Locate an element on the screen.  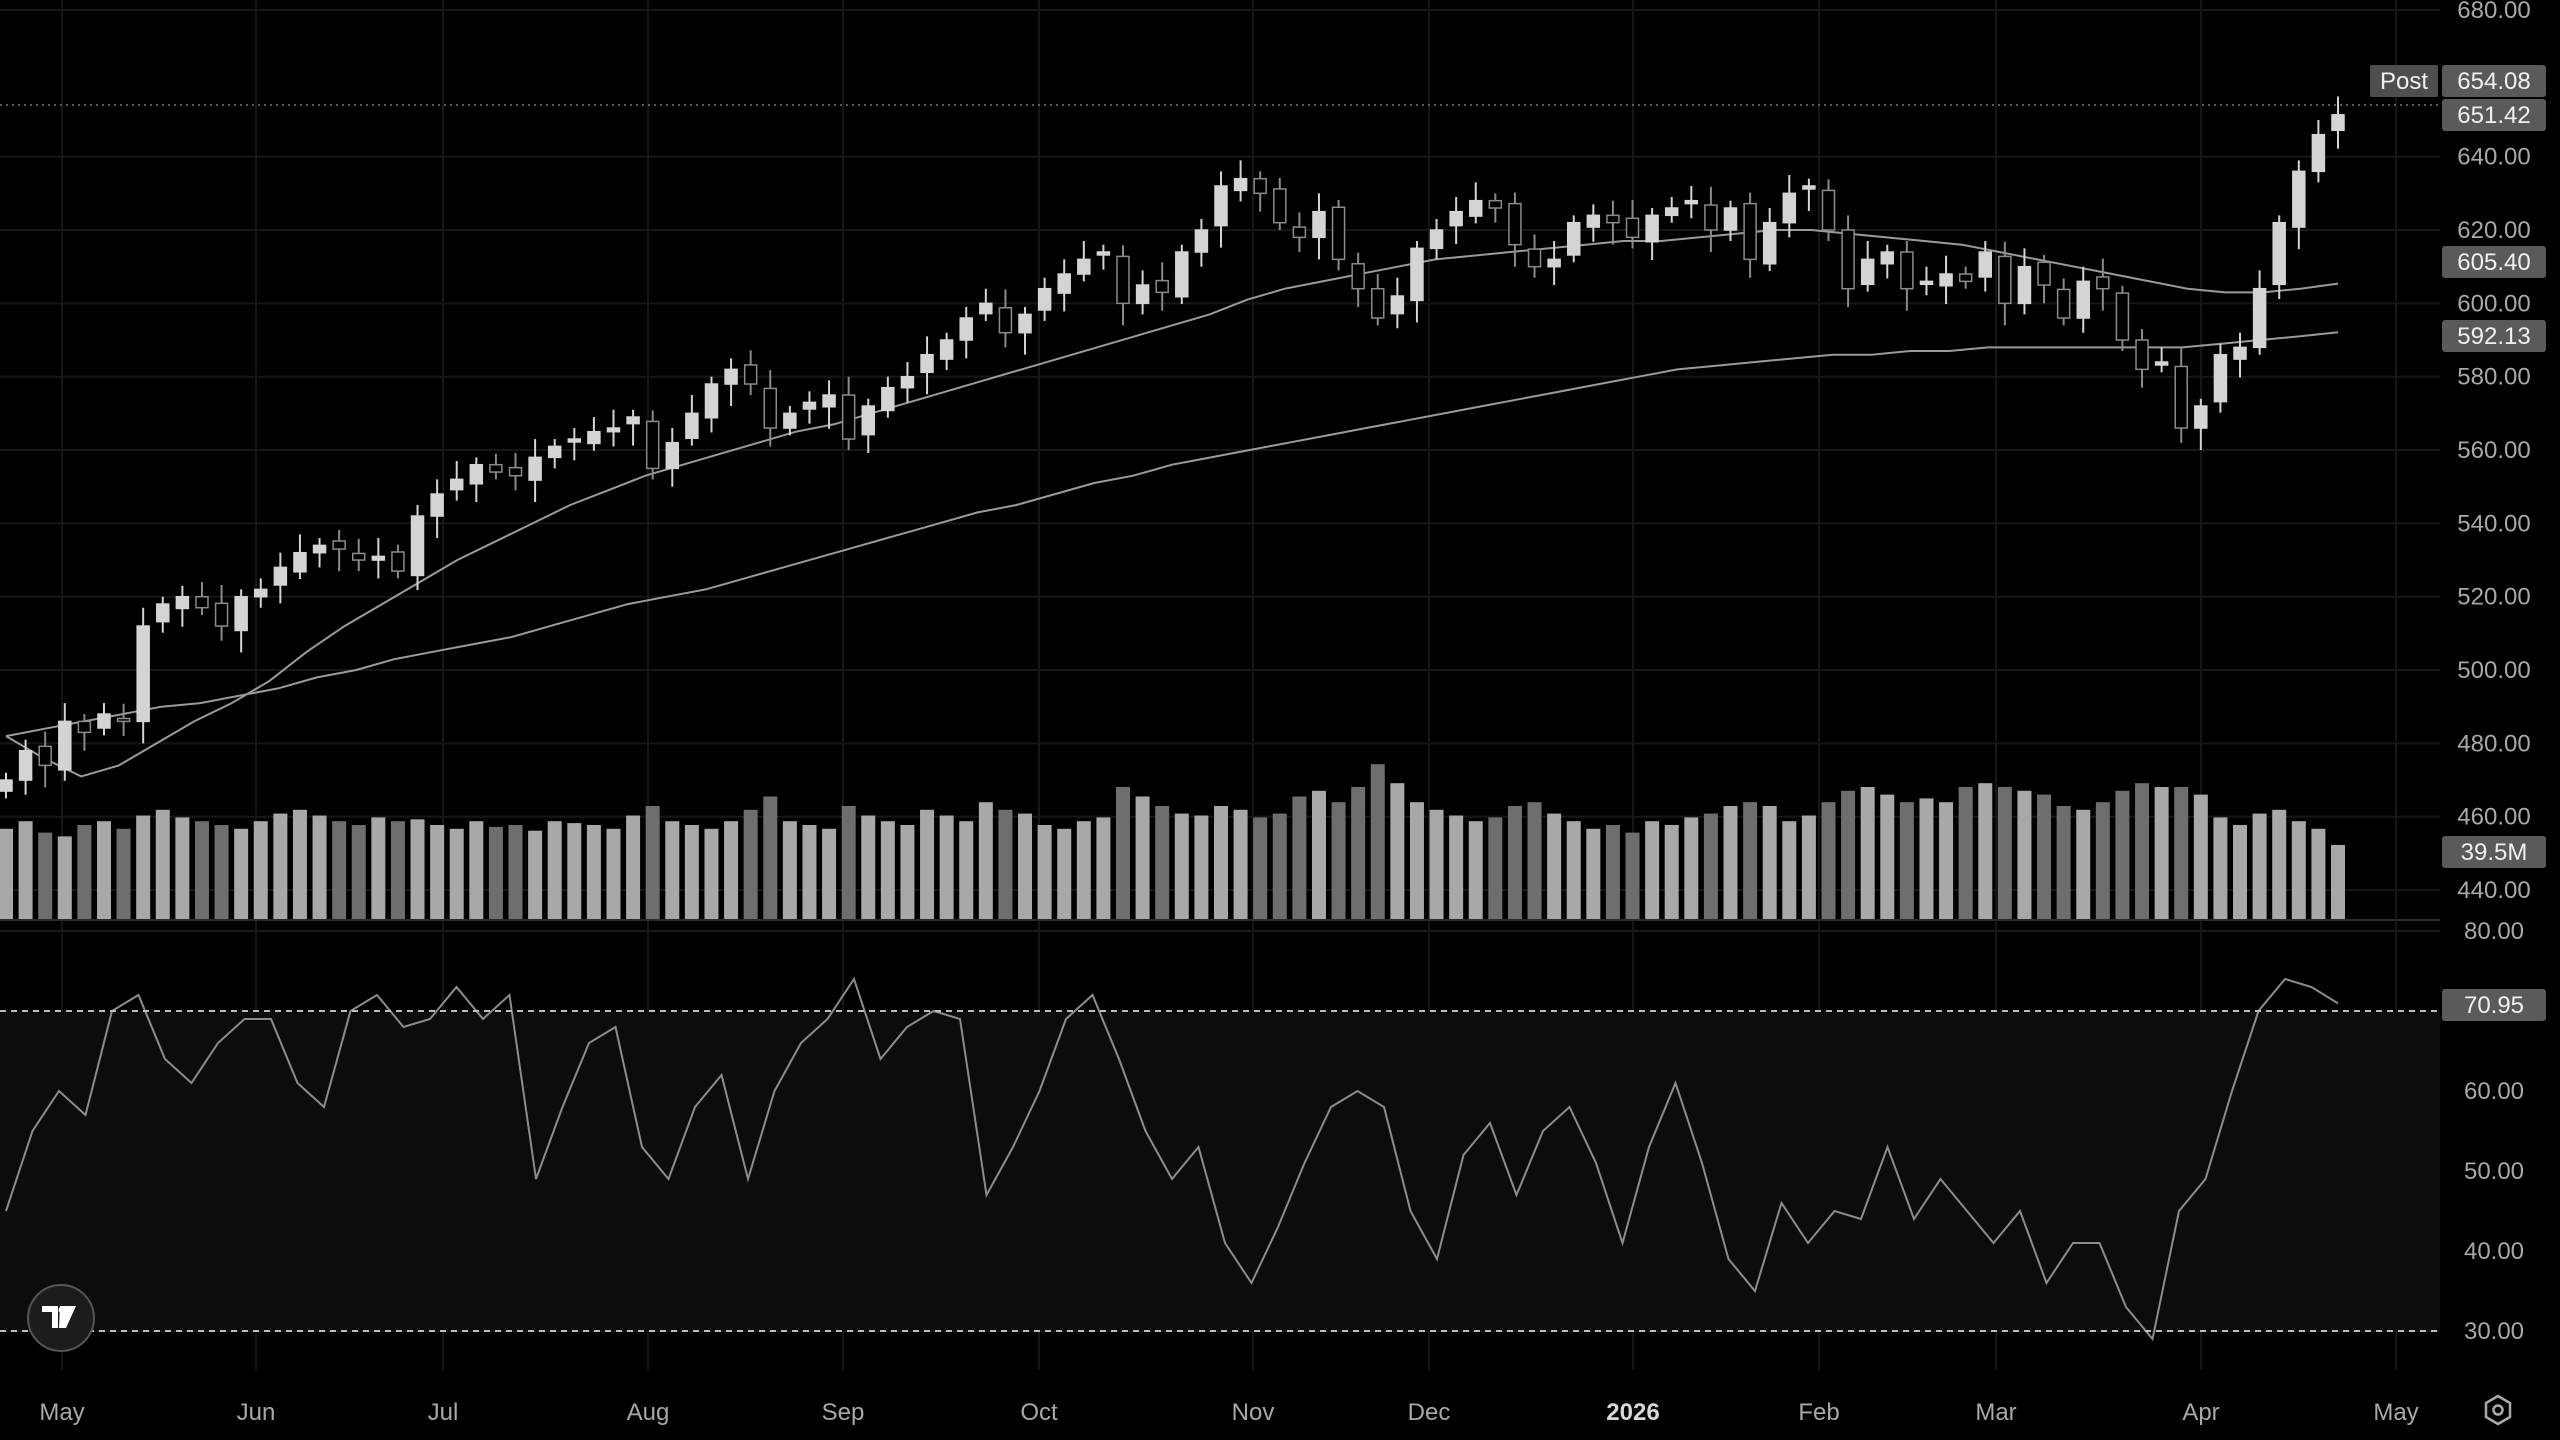
x-tick-label: Apr is located at coordinates (2200, 1412).